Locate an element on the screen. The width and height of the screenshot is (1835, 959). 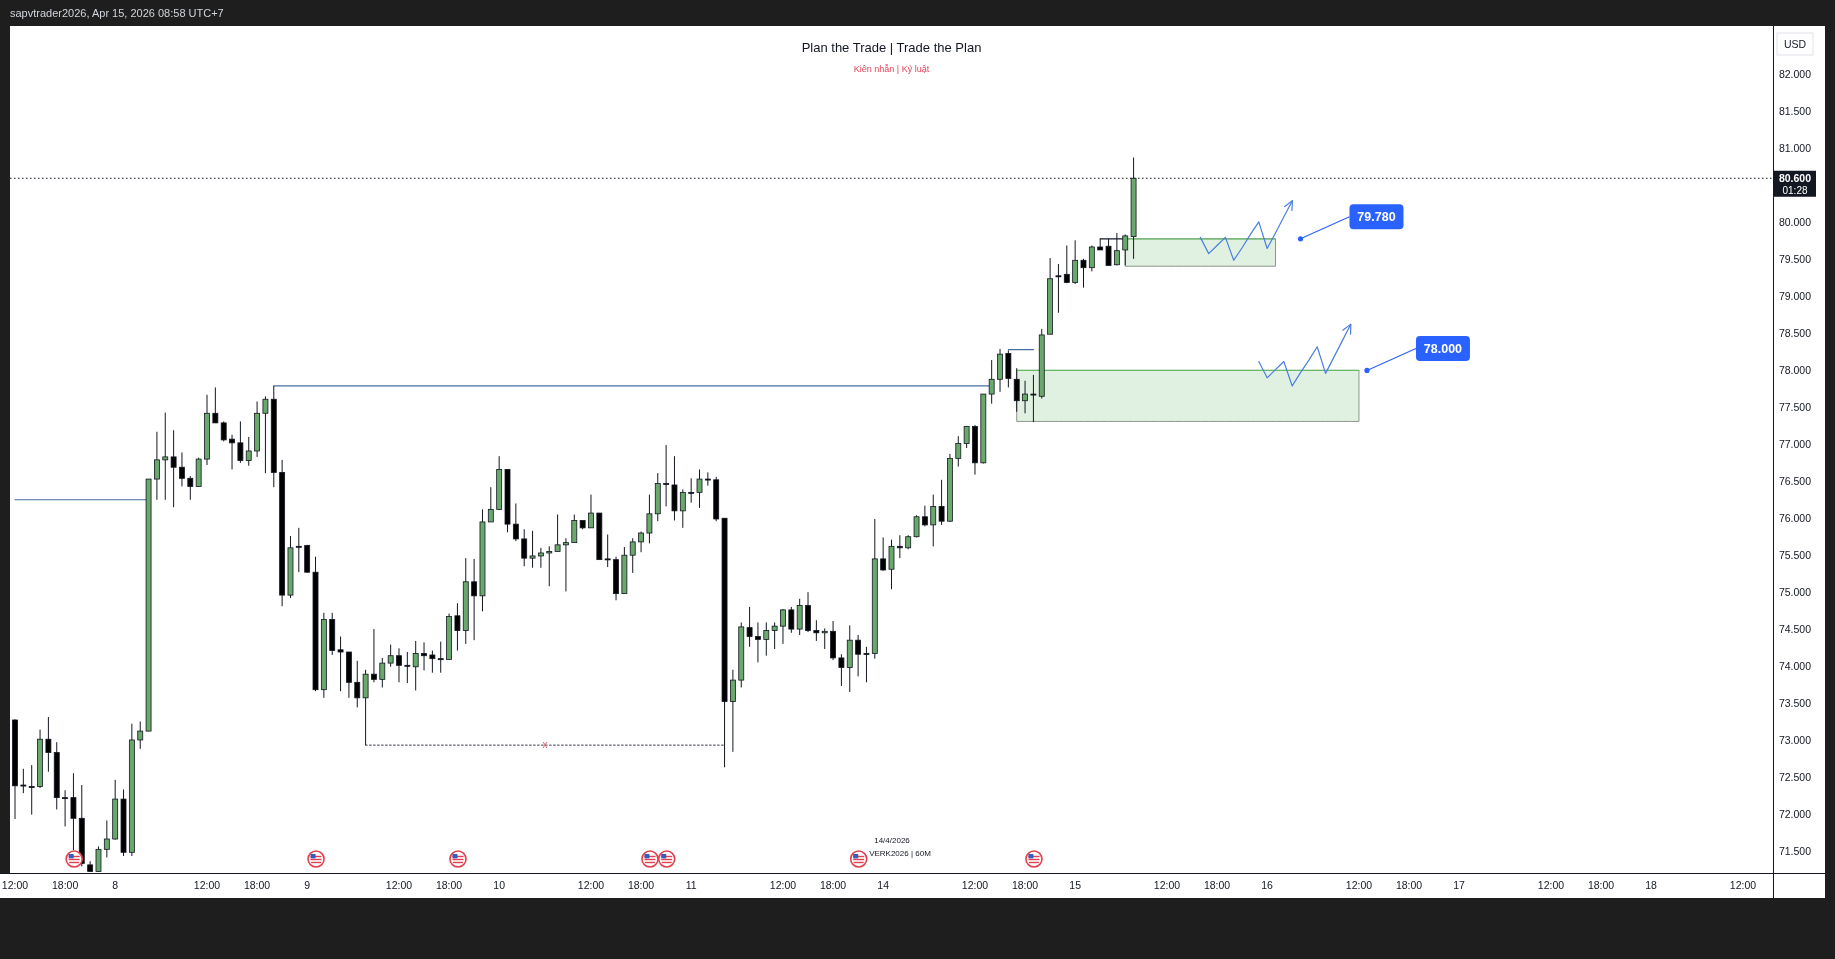
y-tick-label: 81.500 is located at coordinates (1795, 111).